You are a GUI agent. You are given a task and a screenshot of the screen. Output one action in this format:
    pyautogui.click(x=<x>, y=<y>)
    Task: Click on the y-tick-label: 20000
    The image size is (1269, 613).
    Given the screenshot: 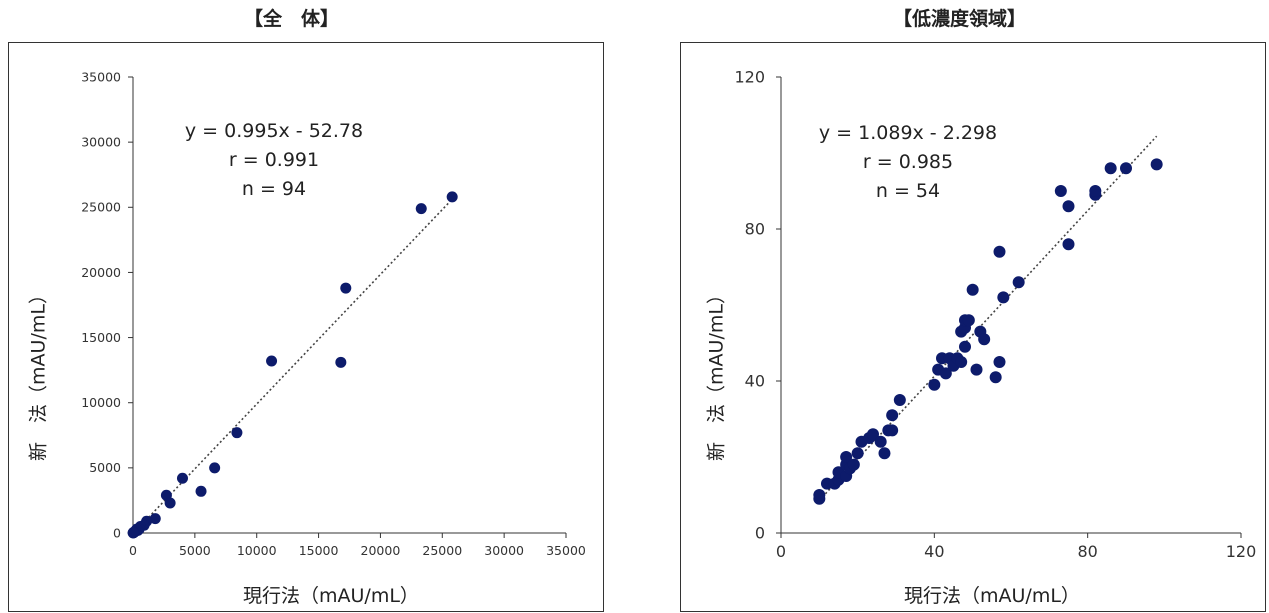 What is the action you would take?
    pyautogui.click(x=101, y=272)
    